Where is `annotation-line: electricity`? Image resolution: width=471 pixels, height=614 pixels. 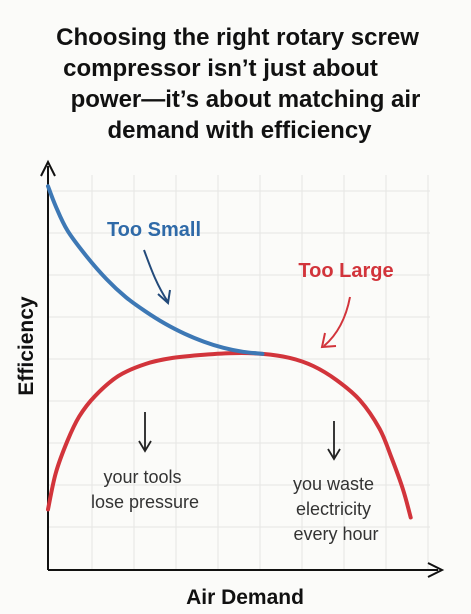
annotation-line: electricity is located at coordinates (333, 509).